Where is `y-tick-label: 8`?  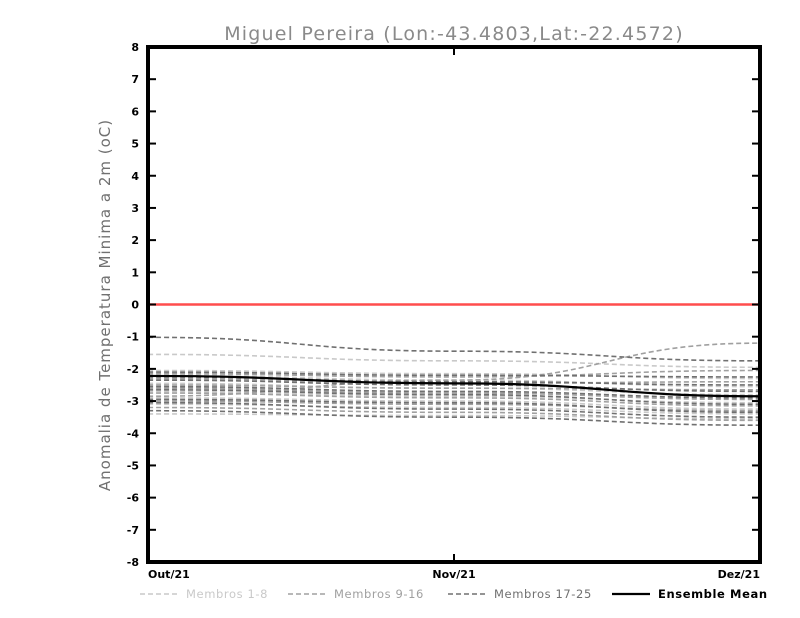 y-tick-label: 8 is located at coordinates (135, 47).